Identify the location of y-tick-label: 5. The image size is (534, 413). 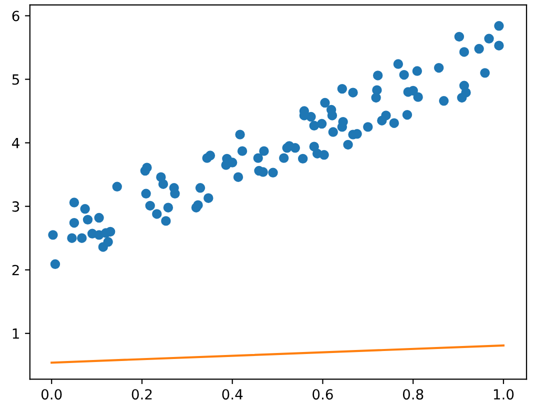
(15, 79).